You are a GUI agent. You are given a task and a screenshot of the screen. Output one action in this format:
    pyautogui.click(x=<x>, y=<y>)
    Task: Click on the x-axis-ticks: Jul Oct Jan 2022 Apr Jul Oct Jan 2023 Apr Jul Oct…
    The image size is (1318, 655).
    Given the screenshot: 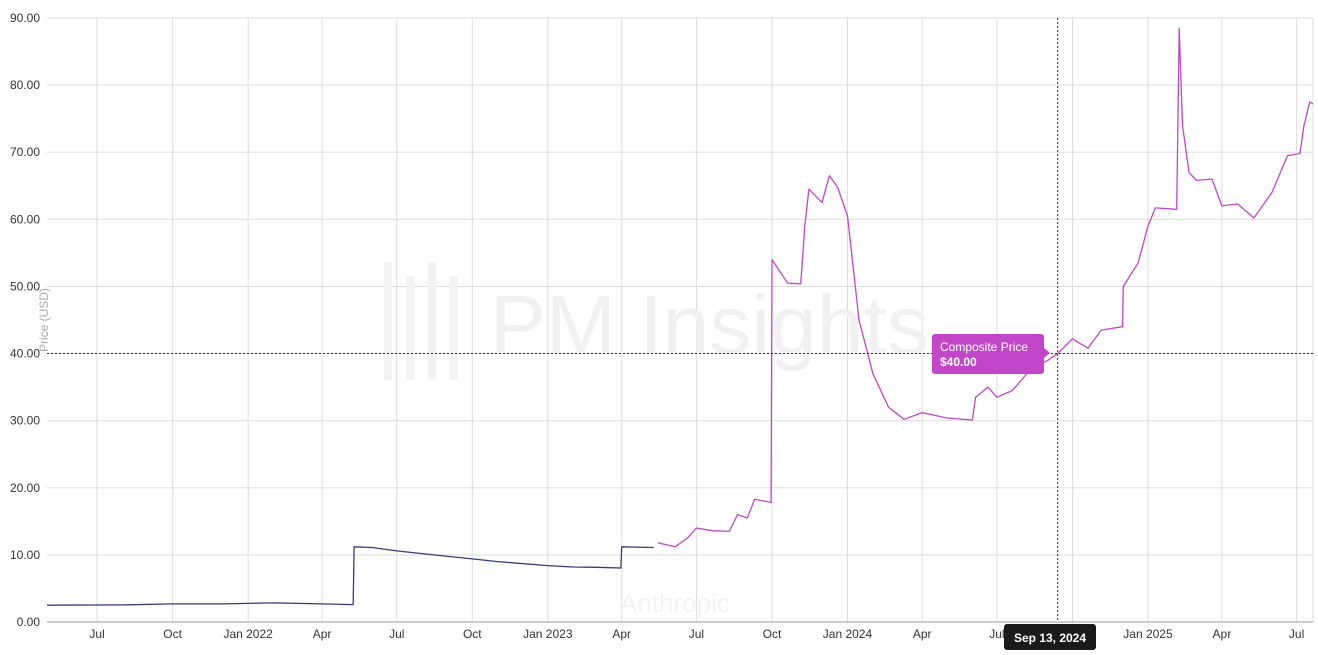 What is the action you would take?
    pyautogui.click(x=696, y=634)
    